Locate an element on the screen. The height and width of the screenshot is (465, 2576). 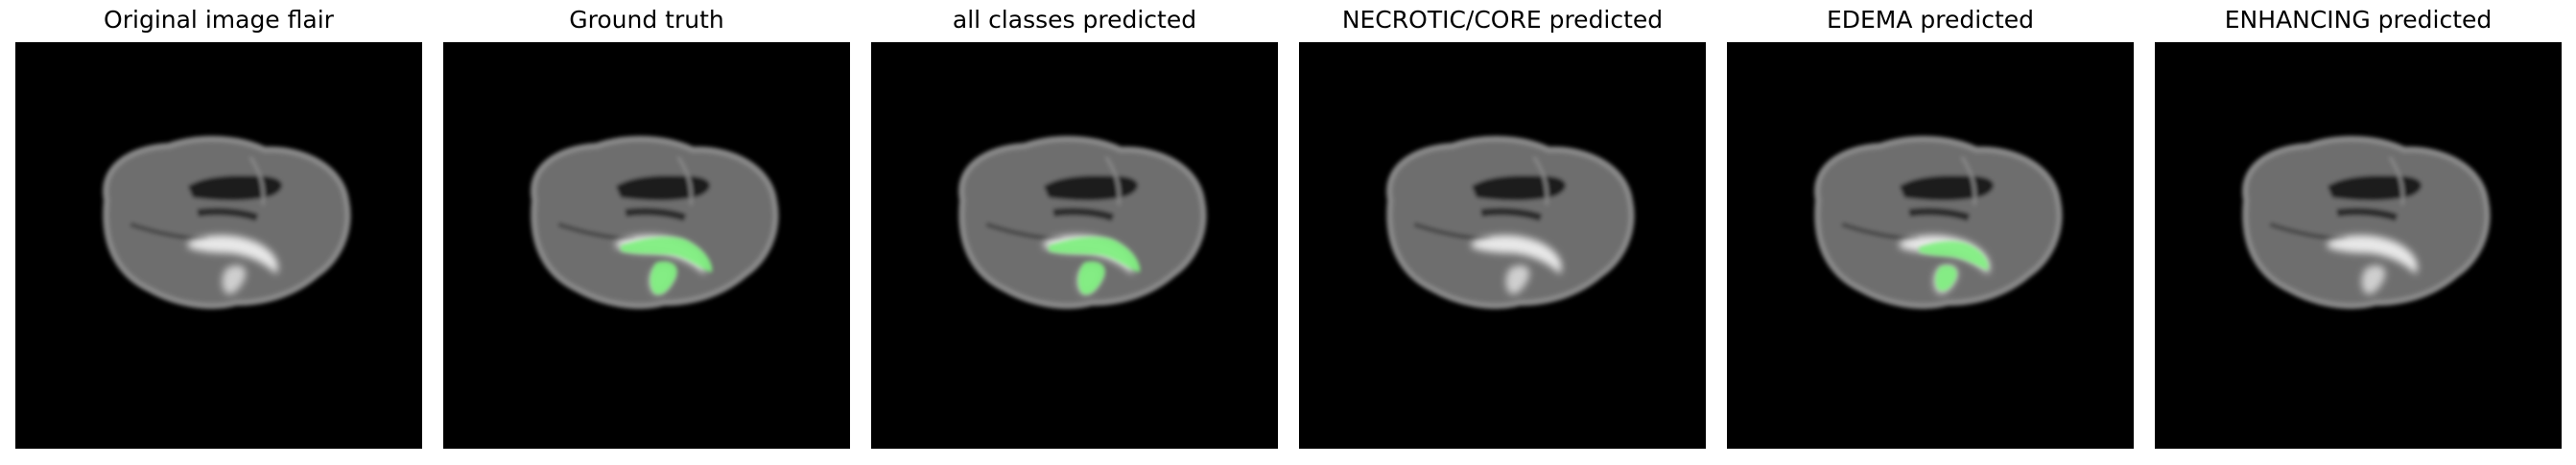
panel-title: NECROTIC/CORE predicted is located at coordinates (1503, 20).